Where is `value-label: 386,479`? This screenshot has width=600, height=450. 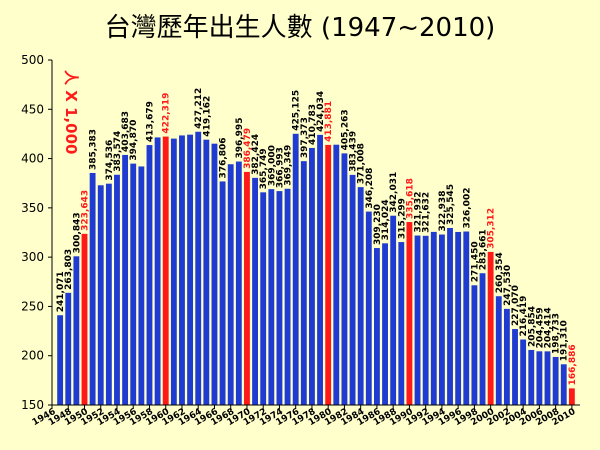
value-label: 386,479 is located at coordinates (248, 148).